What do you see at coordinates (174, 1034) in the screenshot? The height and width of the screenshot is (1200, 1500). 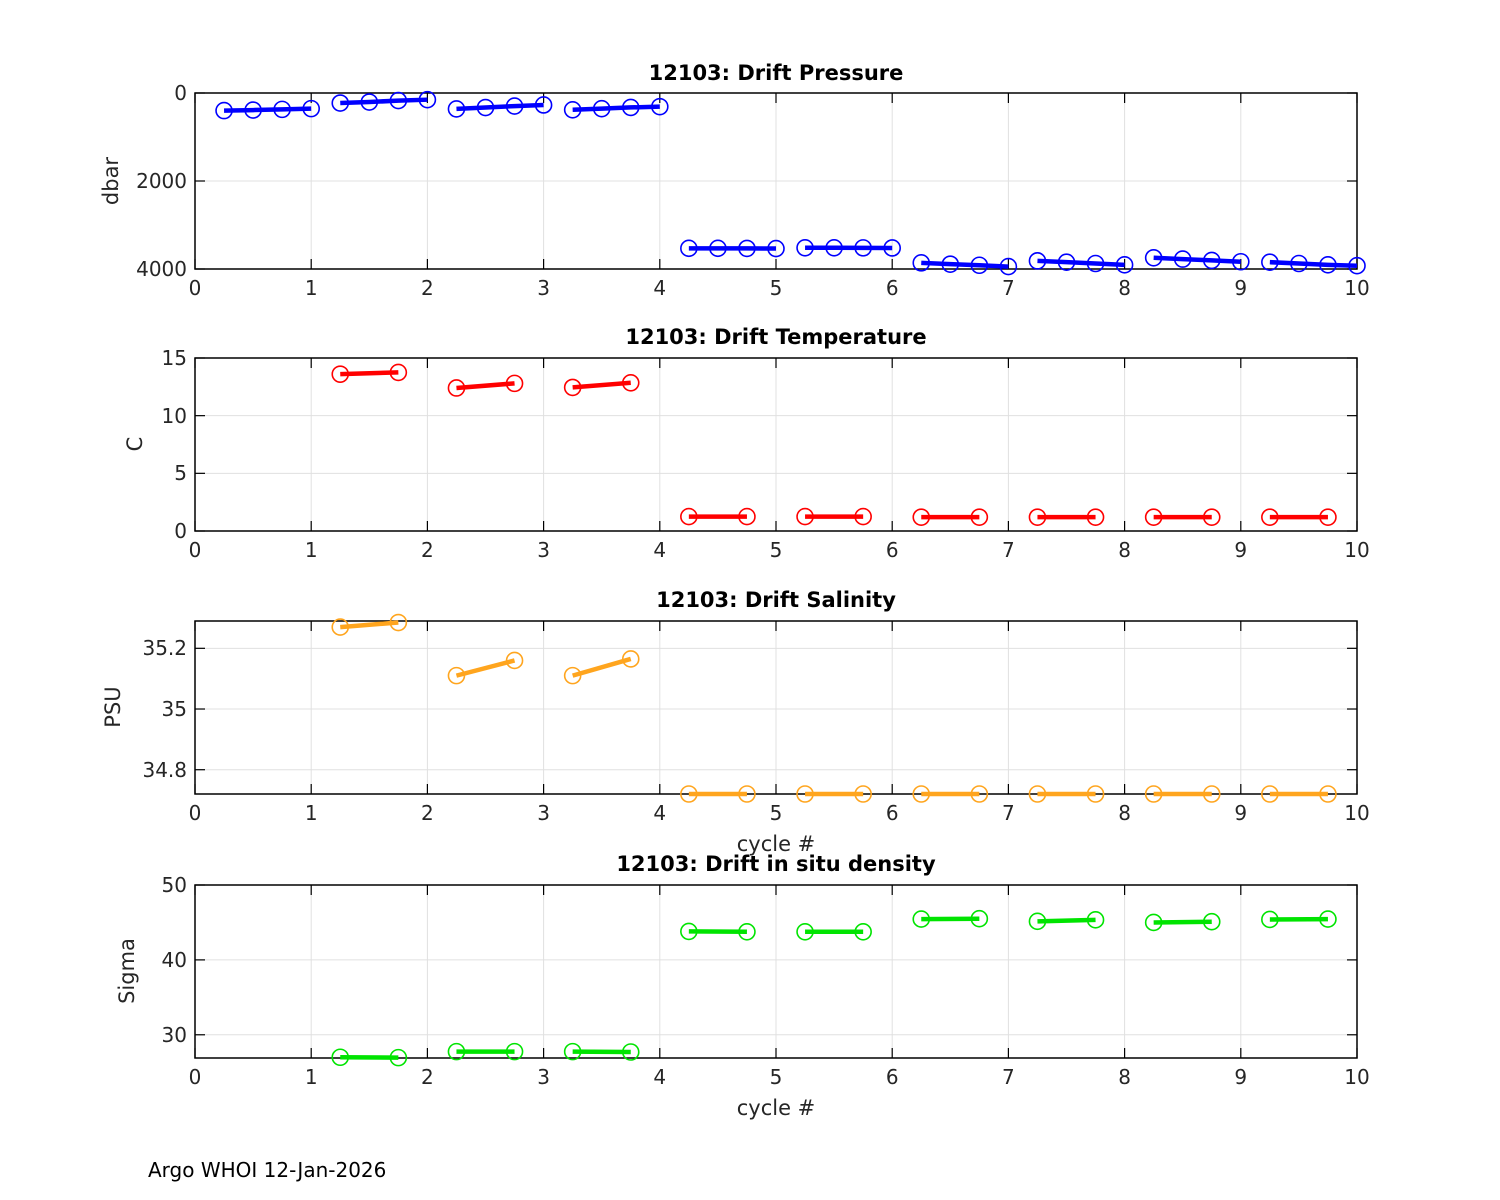 I see `y-tick-label: 30` at bounding box center [174, 1034].